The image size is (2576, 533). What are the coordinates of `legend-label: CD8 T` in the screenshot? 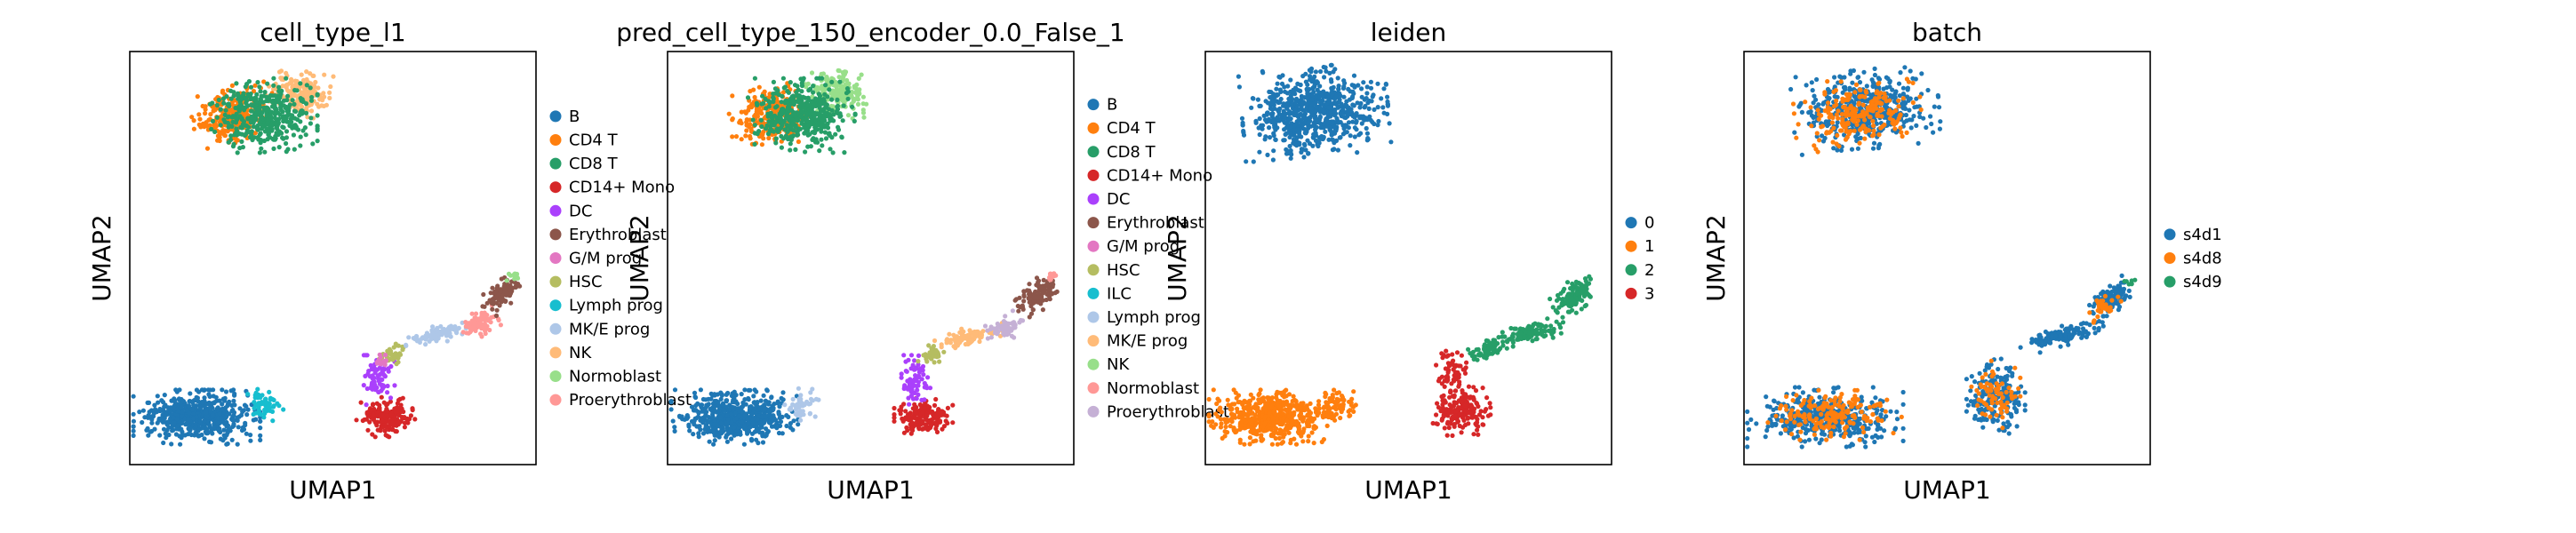 It's located at (594, 164).